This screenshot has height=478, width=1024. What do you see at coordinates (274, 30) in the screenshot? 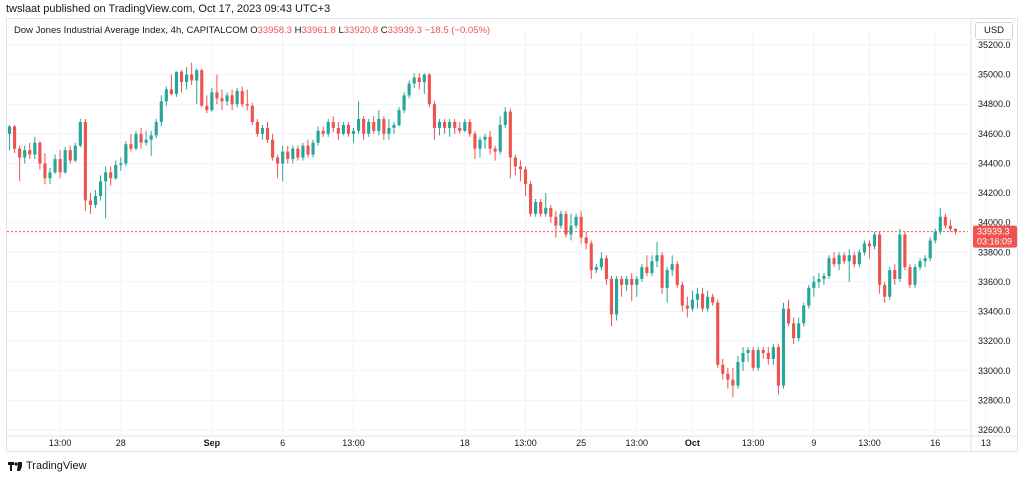
I see `open-value: 33958.3` at bounding box center [274, 30].